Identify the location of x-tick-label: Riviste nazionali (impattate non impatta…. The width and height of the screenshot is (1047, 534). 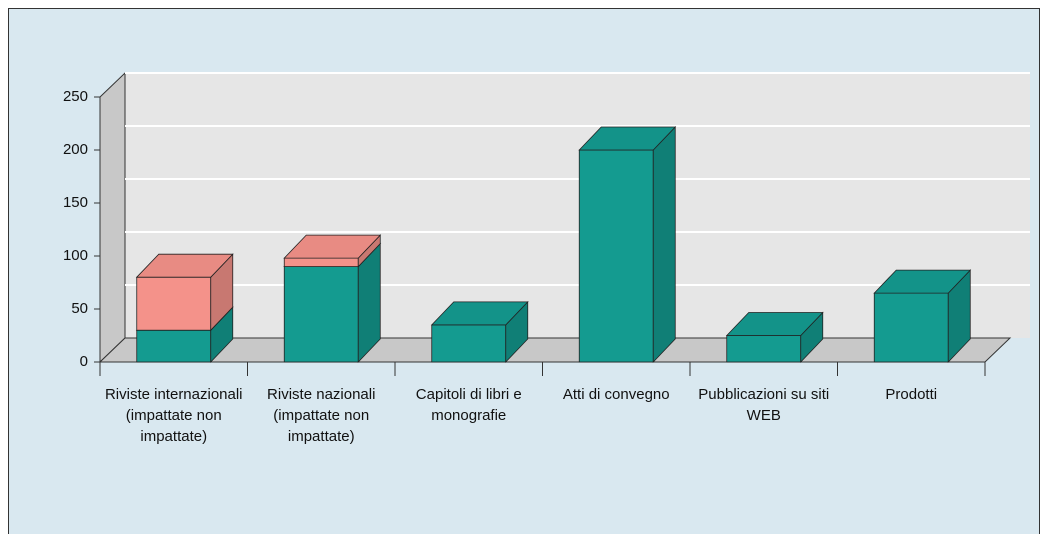
(321, 415).